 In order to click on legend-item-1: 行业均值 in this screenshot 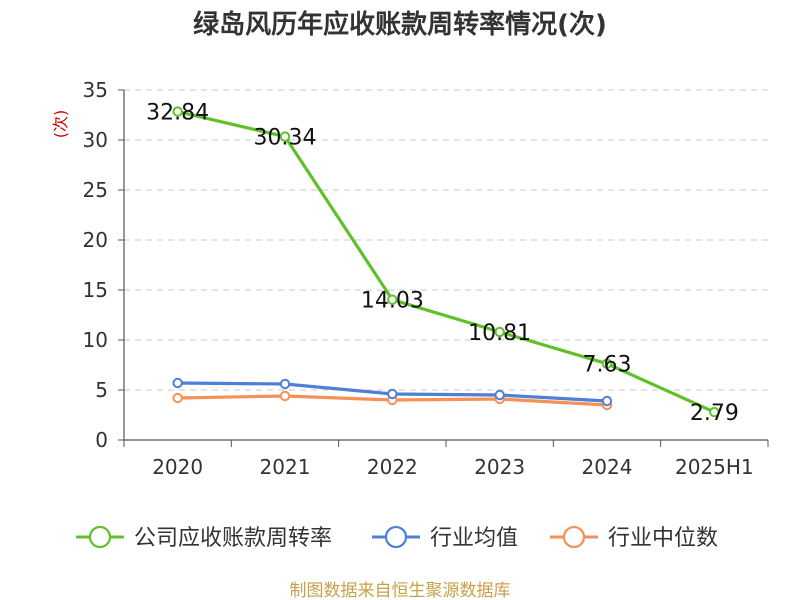, I will do `click(445, 538)`.